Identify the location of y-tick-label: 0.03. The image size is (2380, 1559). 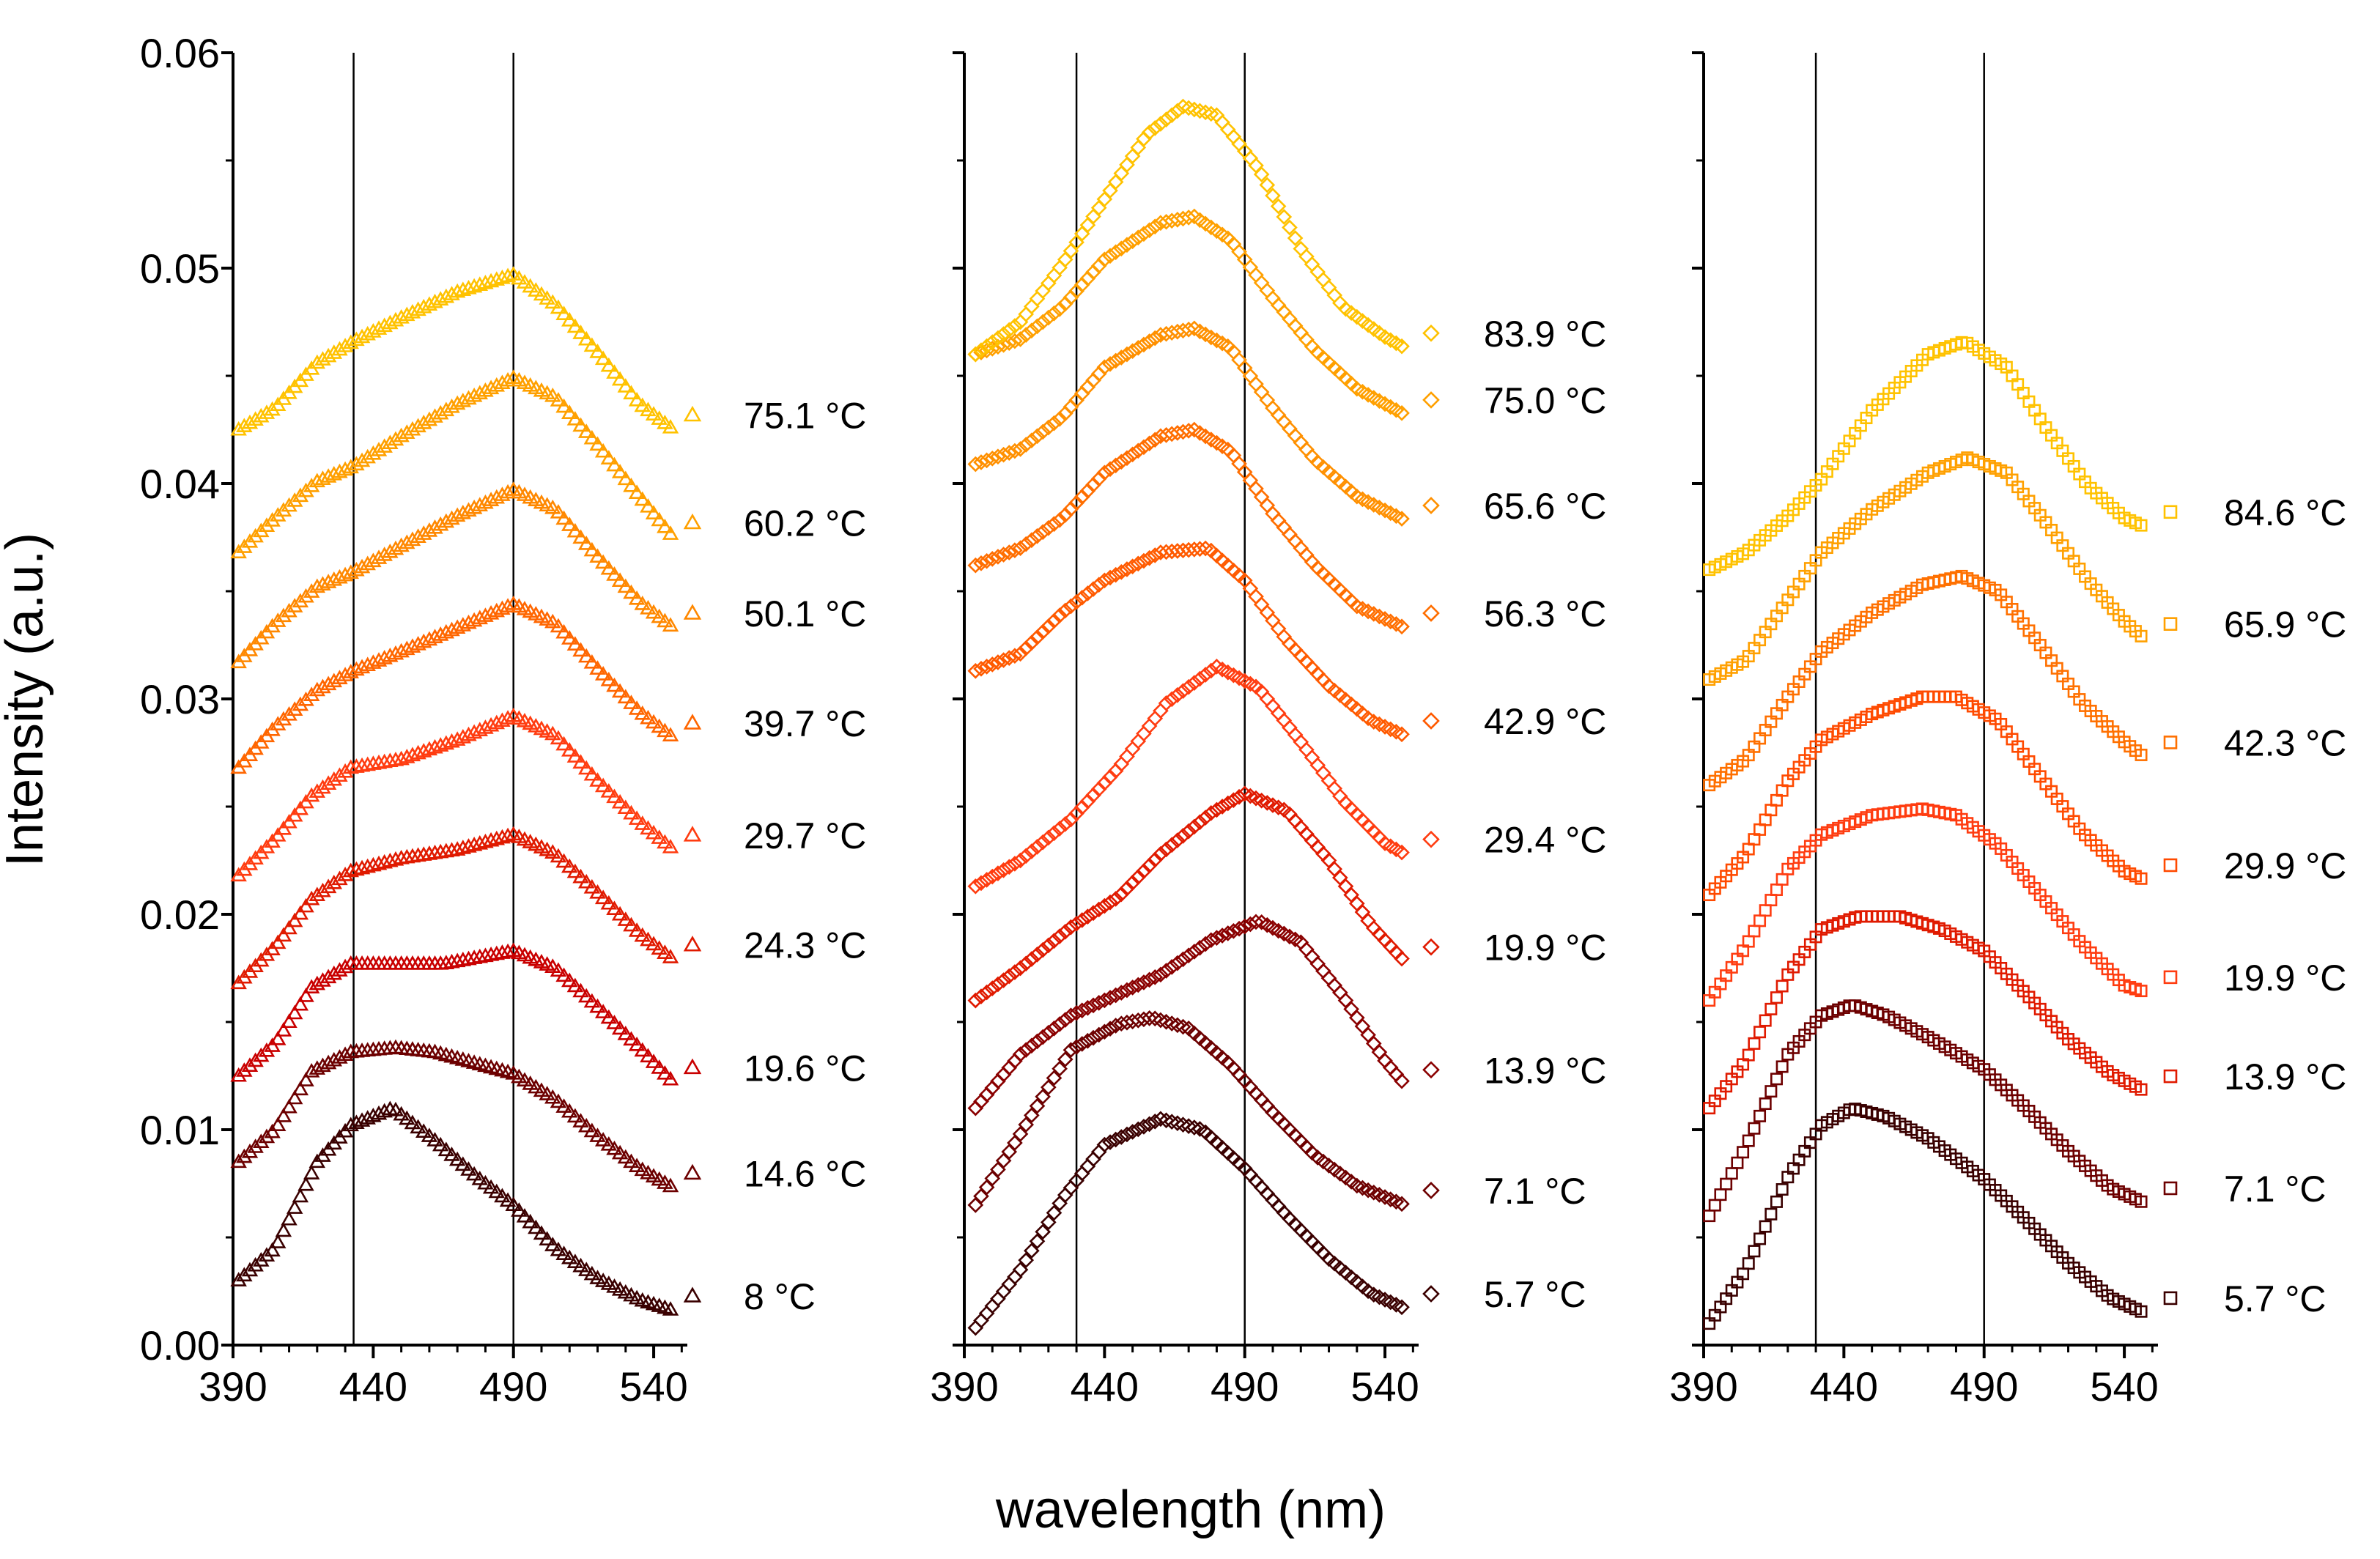
(180, 699).